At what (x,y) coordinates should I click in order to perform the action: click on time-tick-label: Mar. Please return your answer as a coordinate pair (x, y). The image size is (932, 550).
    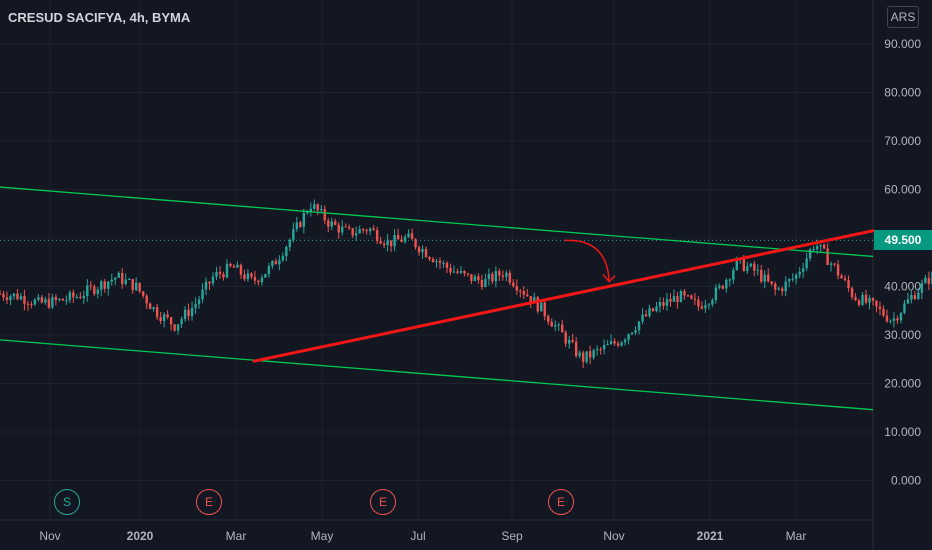
    Looking at the image, I should click on (796, 536).